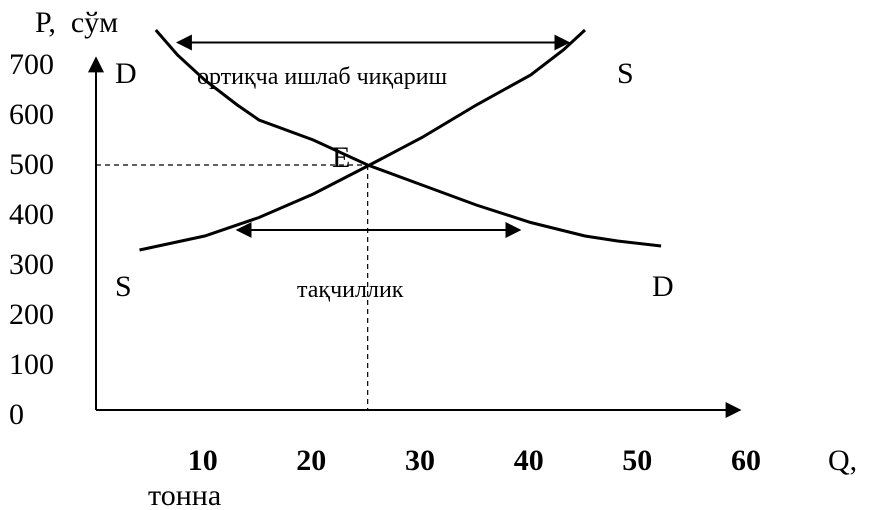 The height and width of the screenshot is (510, 872). I want to click on equilibrium-label: E, so click(341, 157).